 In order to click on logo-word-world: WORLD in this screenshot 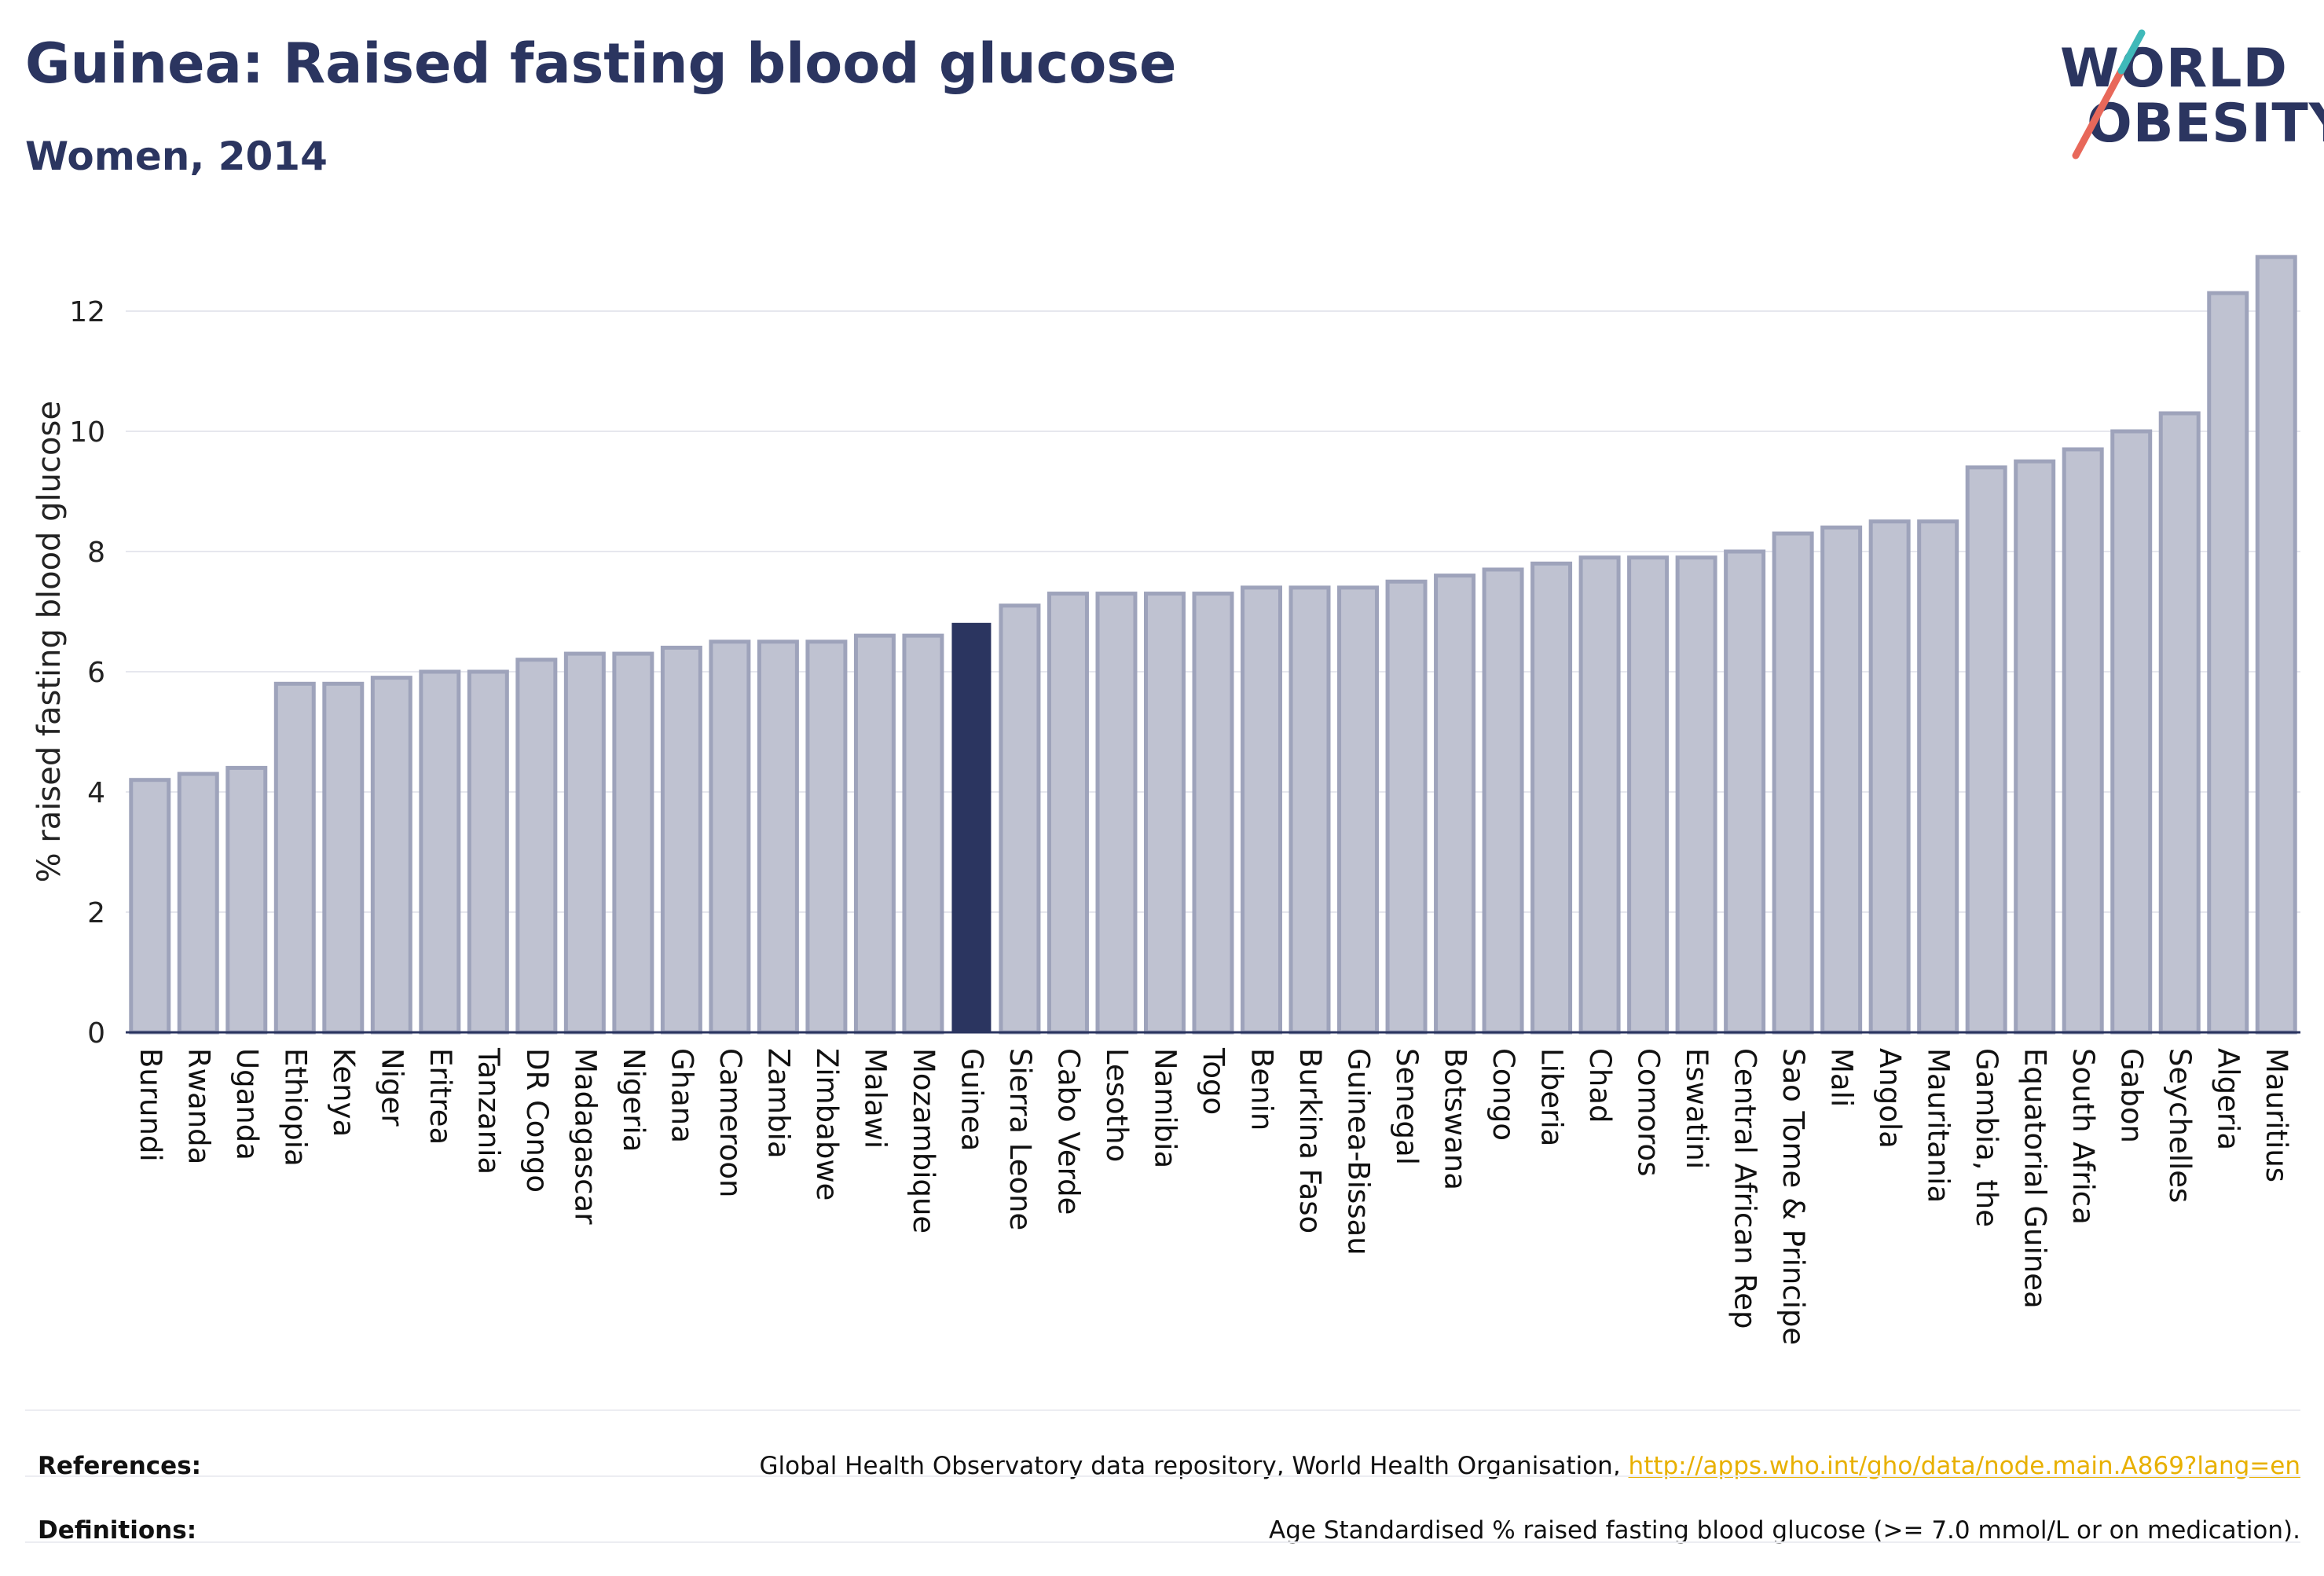, I will do `click(2174, 69)`.